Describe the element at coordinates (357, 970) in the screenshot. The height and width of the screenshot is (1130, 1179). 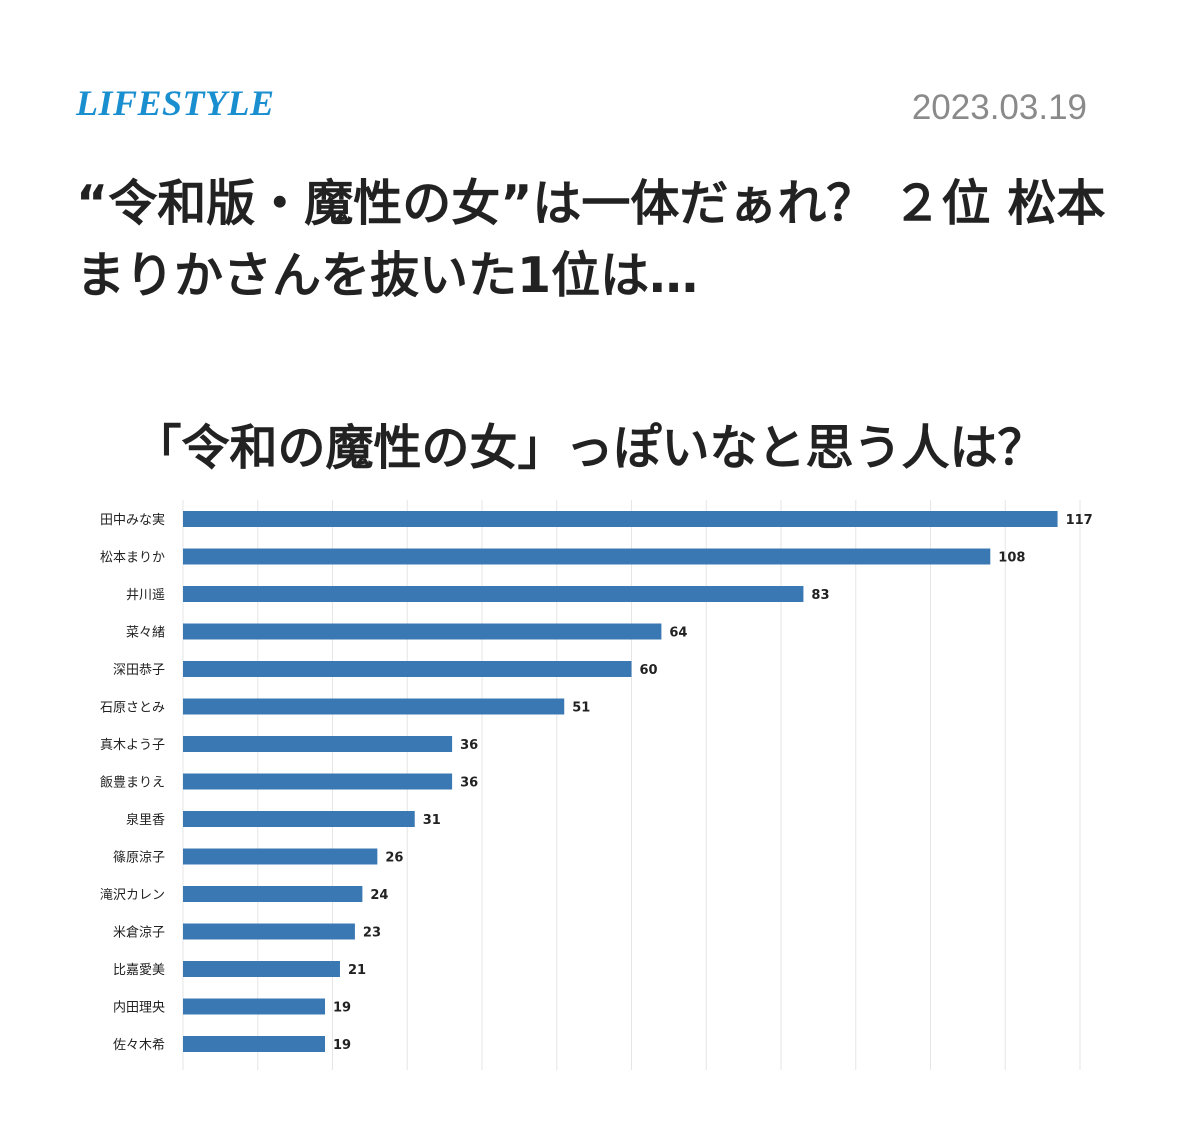
I see `value-label: 21` at that location.